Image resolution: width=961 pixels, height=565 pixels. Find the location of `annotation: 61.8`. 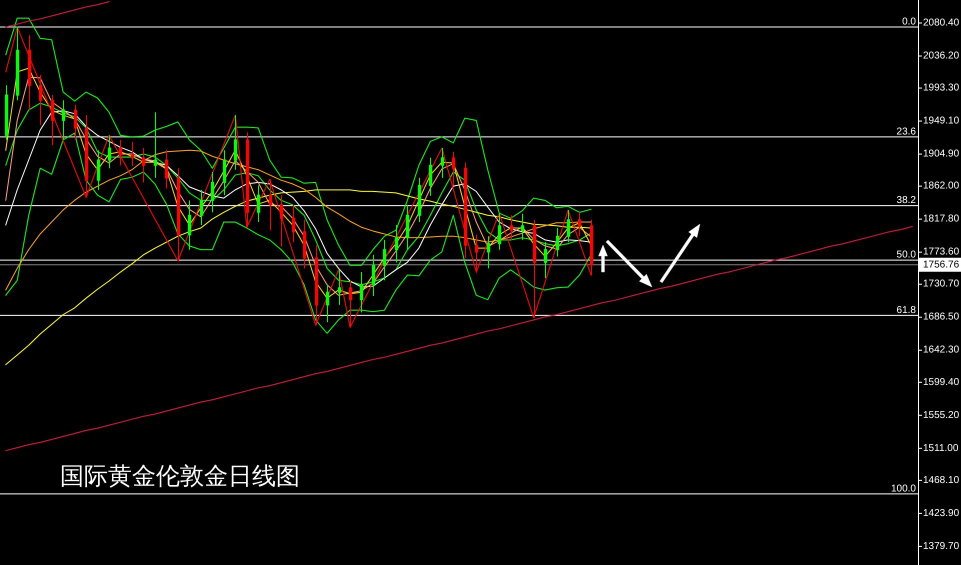

annotation: 61.8 is located at coordinates (906, 310).